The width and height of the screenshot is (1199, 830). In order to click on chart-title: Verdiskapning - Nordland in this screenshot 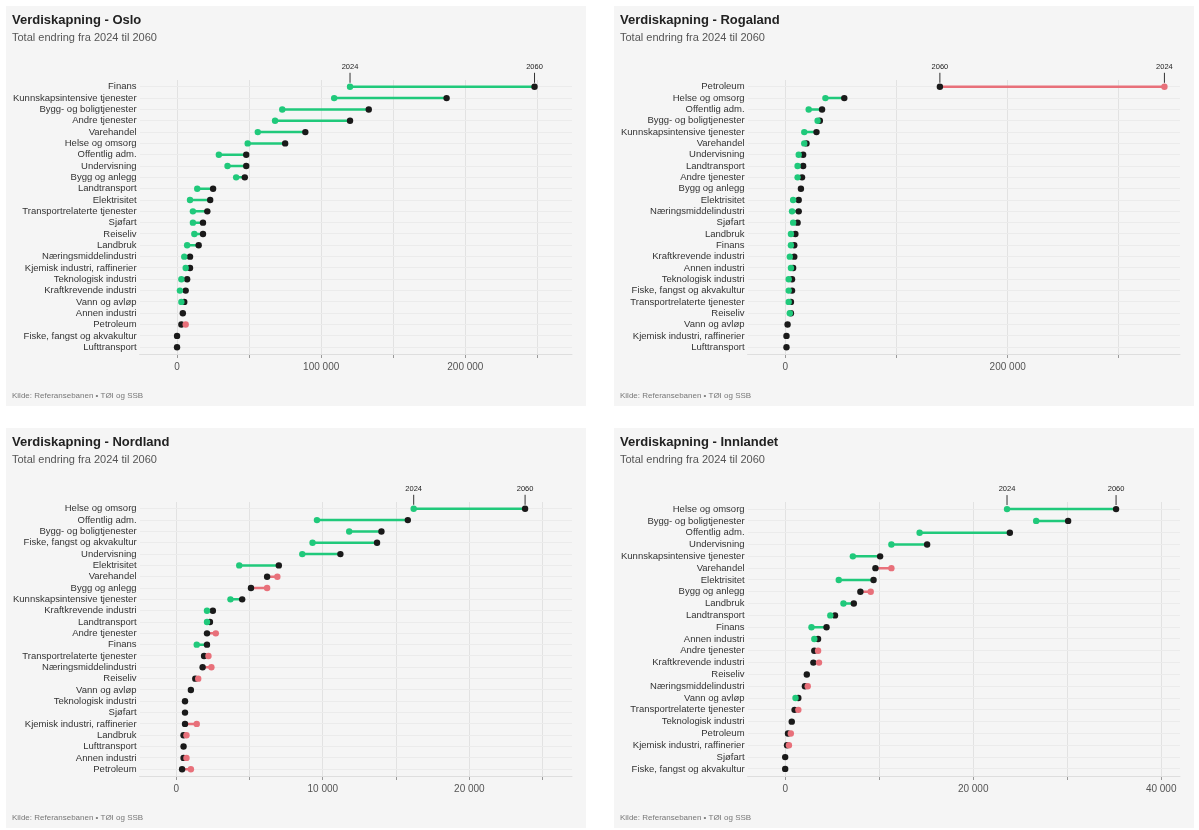, I will do `click(91, 441)`.